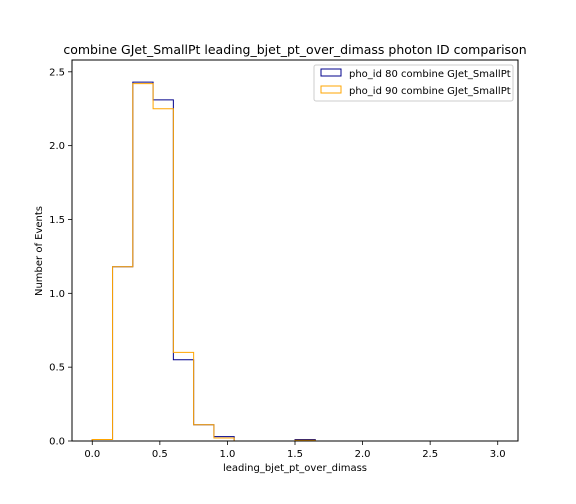 This screenshot has height=504, width=576. Describe the element at coordinates (430, 91) in the screenshot. I see `legend-label-pho-id-90: pho_id 90 combine GJet_SmallPt` at that location.